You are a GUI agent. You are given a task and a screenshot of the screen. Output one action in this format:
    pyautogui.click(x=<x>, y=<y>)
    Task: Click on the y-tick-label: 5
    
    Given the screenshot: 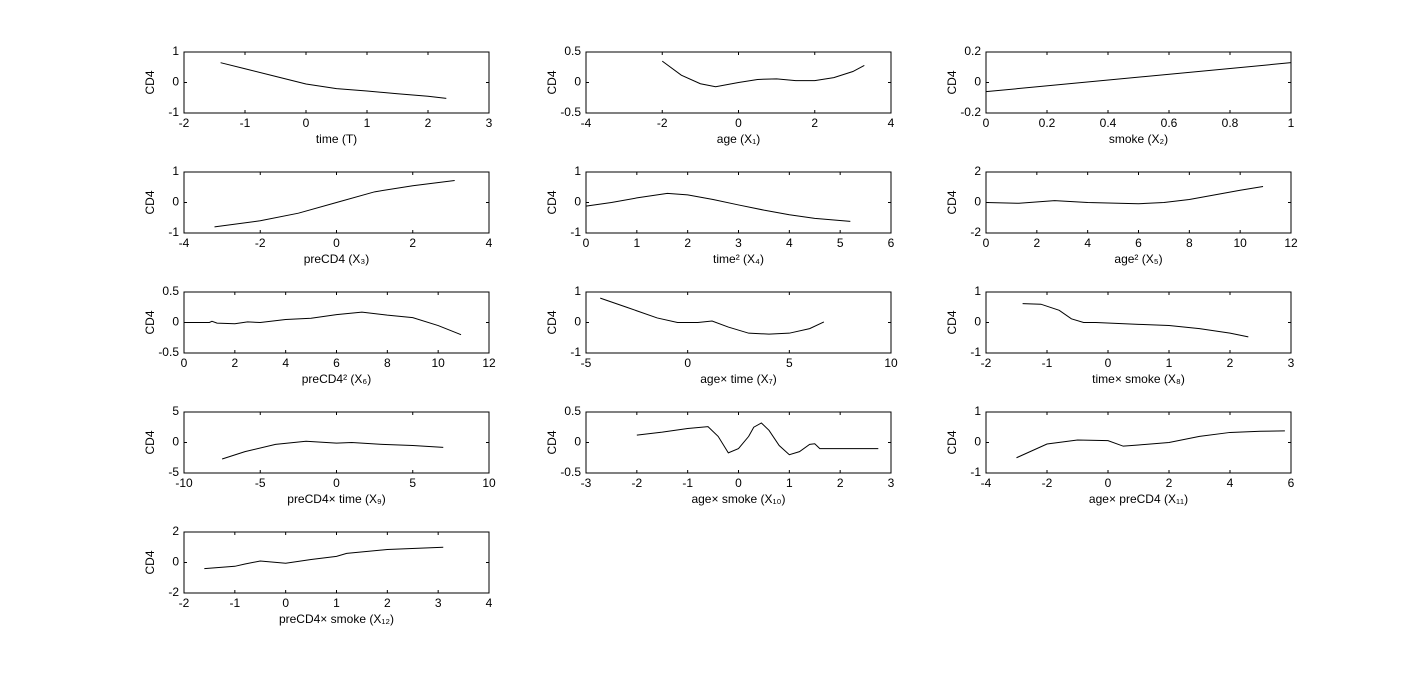 What is the action you would take?
    pyautogui.click(x=175, y=411)
    